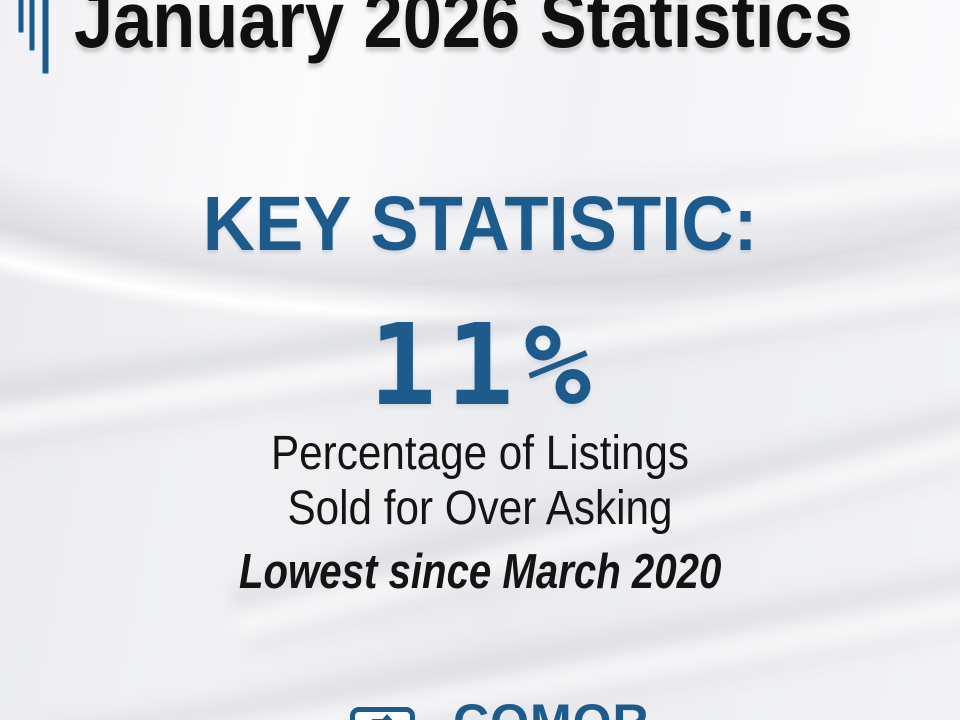 Image resolution: width=960 pixels, height=720 pixels. Describe the element at coordinates (382, 713) in the screenshot. I see `framed-chart-icon` at that location.